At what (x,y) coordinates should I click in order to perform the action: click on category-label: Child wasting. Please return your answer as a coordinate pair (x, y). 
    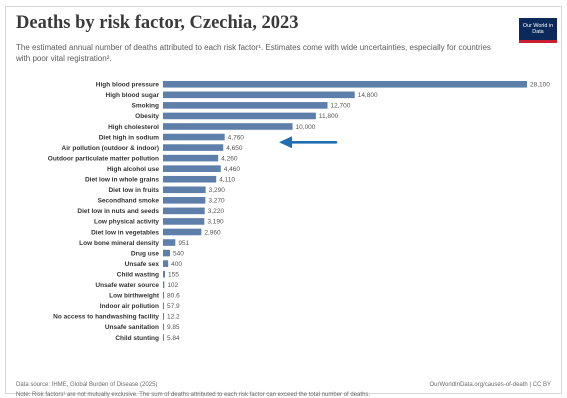
    Looking at the image, I should click on (138, 274).